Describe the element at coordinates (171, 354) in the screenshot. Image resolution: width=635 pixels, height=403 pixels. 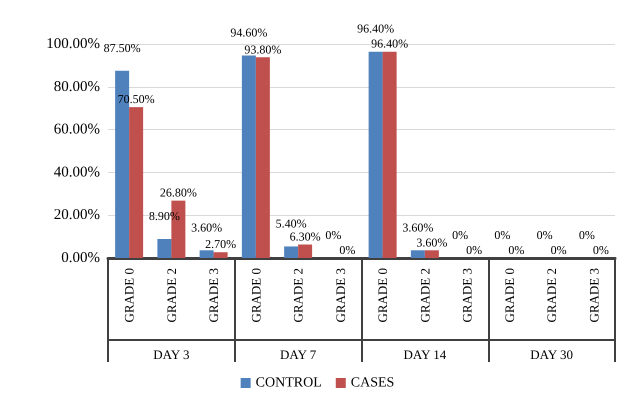
I see `text: DAY 3` at that location.